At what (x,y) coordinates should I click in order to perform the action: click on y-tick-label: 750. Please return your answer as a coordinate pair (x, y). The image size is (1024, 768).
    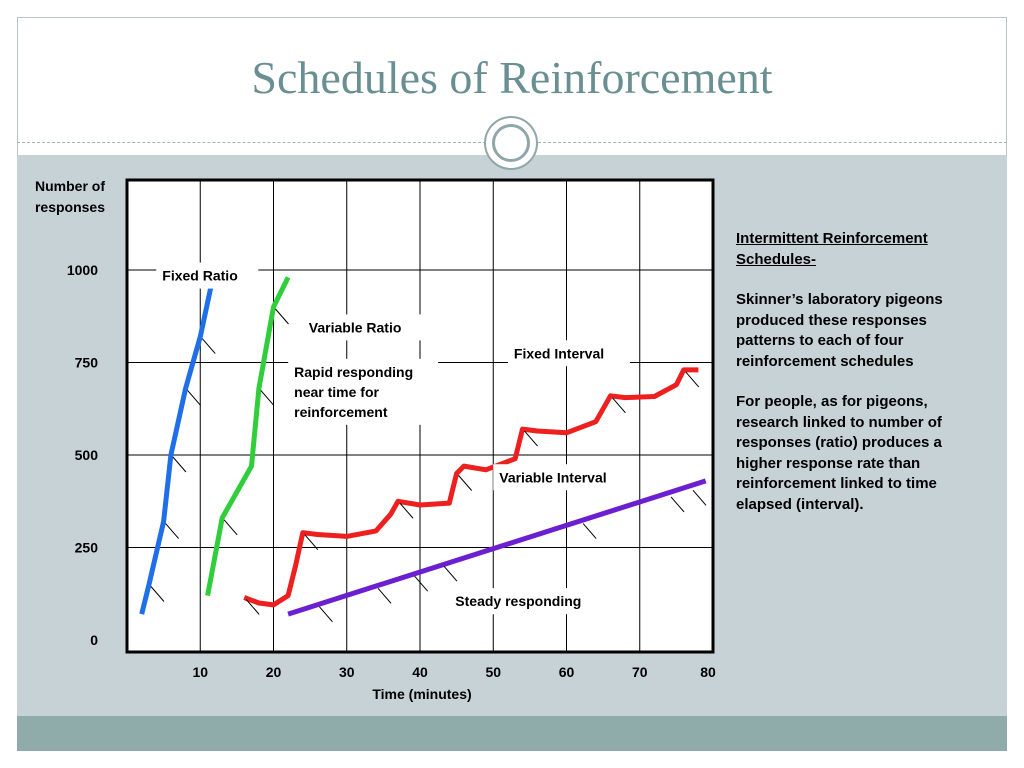
    Looking at the image, I should click on (87, 363).